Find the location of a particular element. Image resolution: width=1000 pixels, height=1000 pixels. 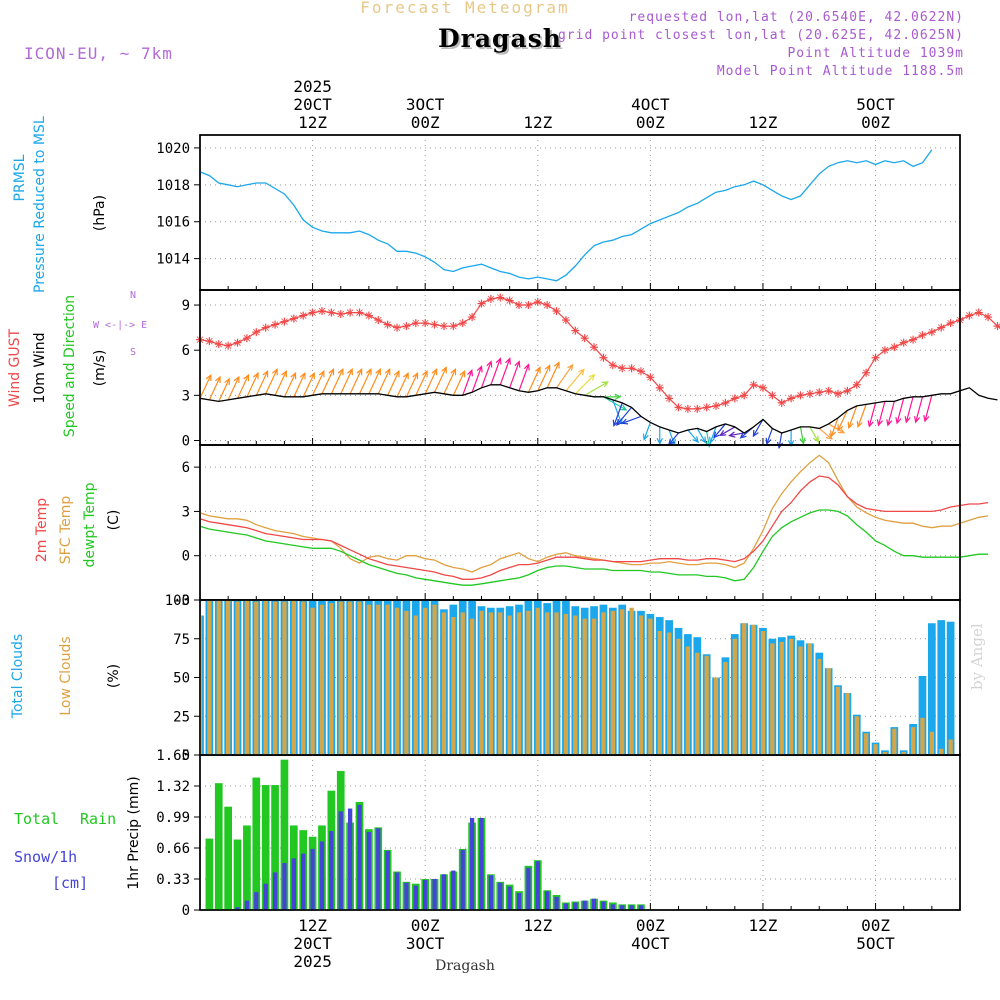

panel-frame-pressure is located at coordinates (580, 212).